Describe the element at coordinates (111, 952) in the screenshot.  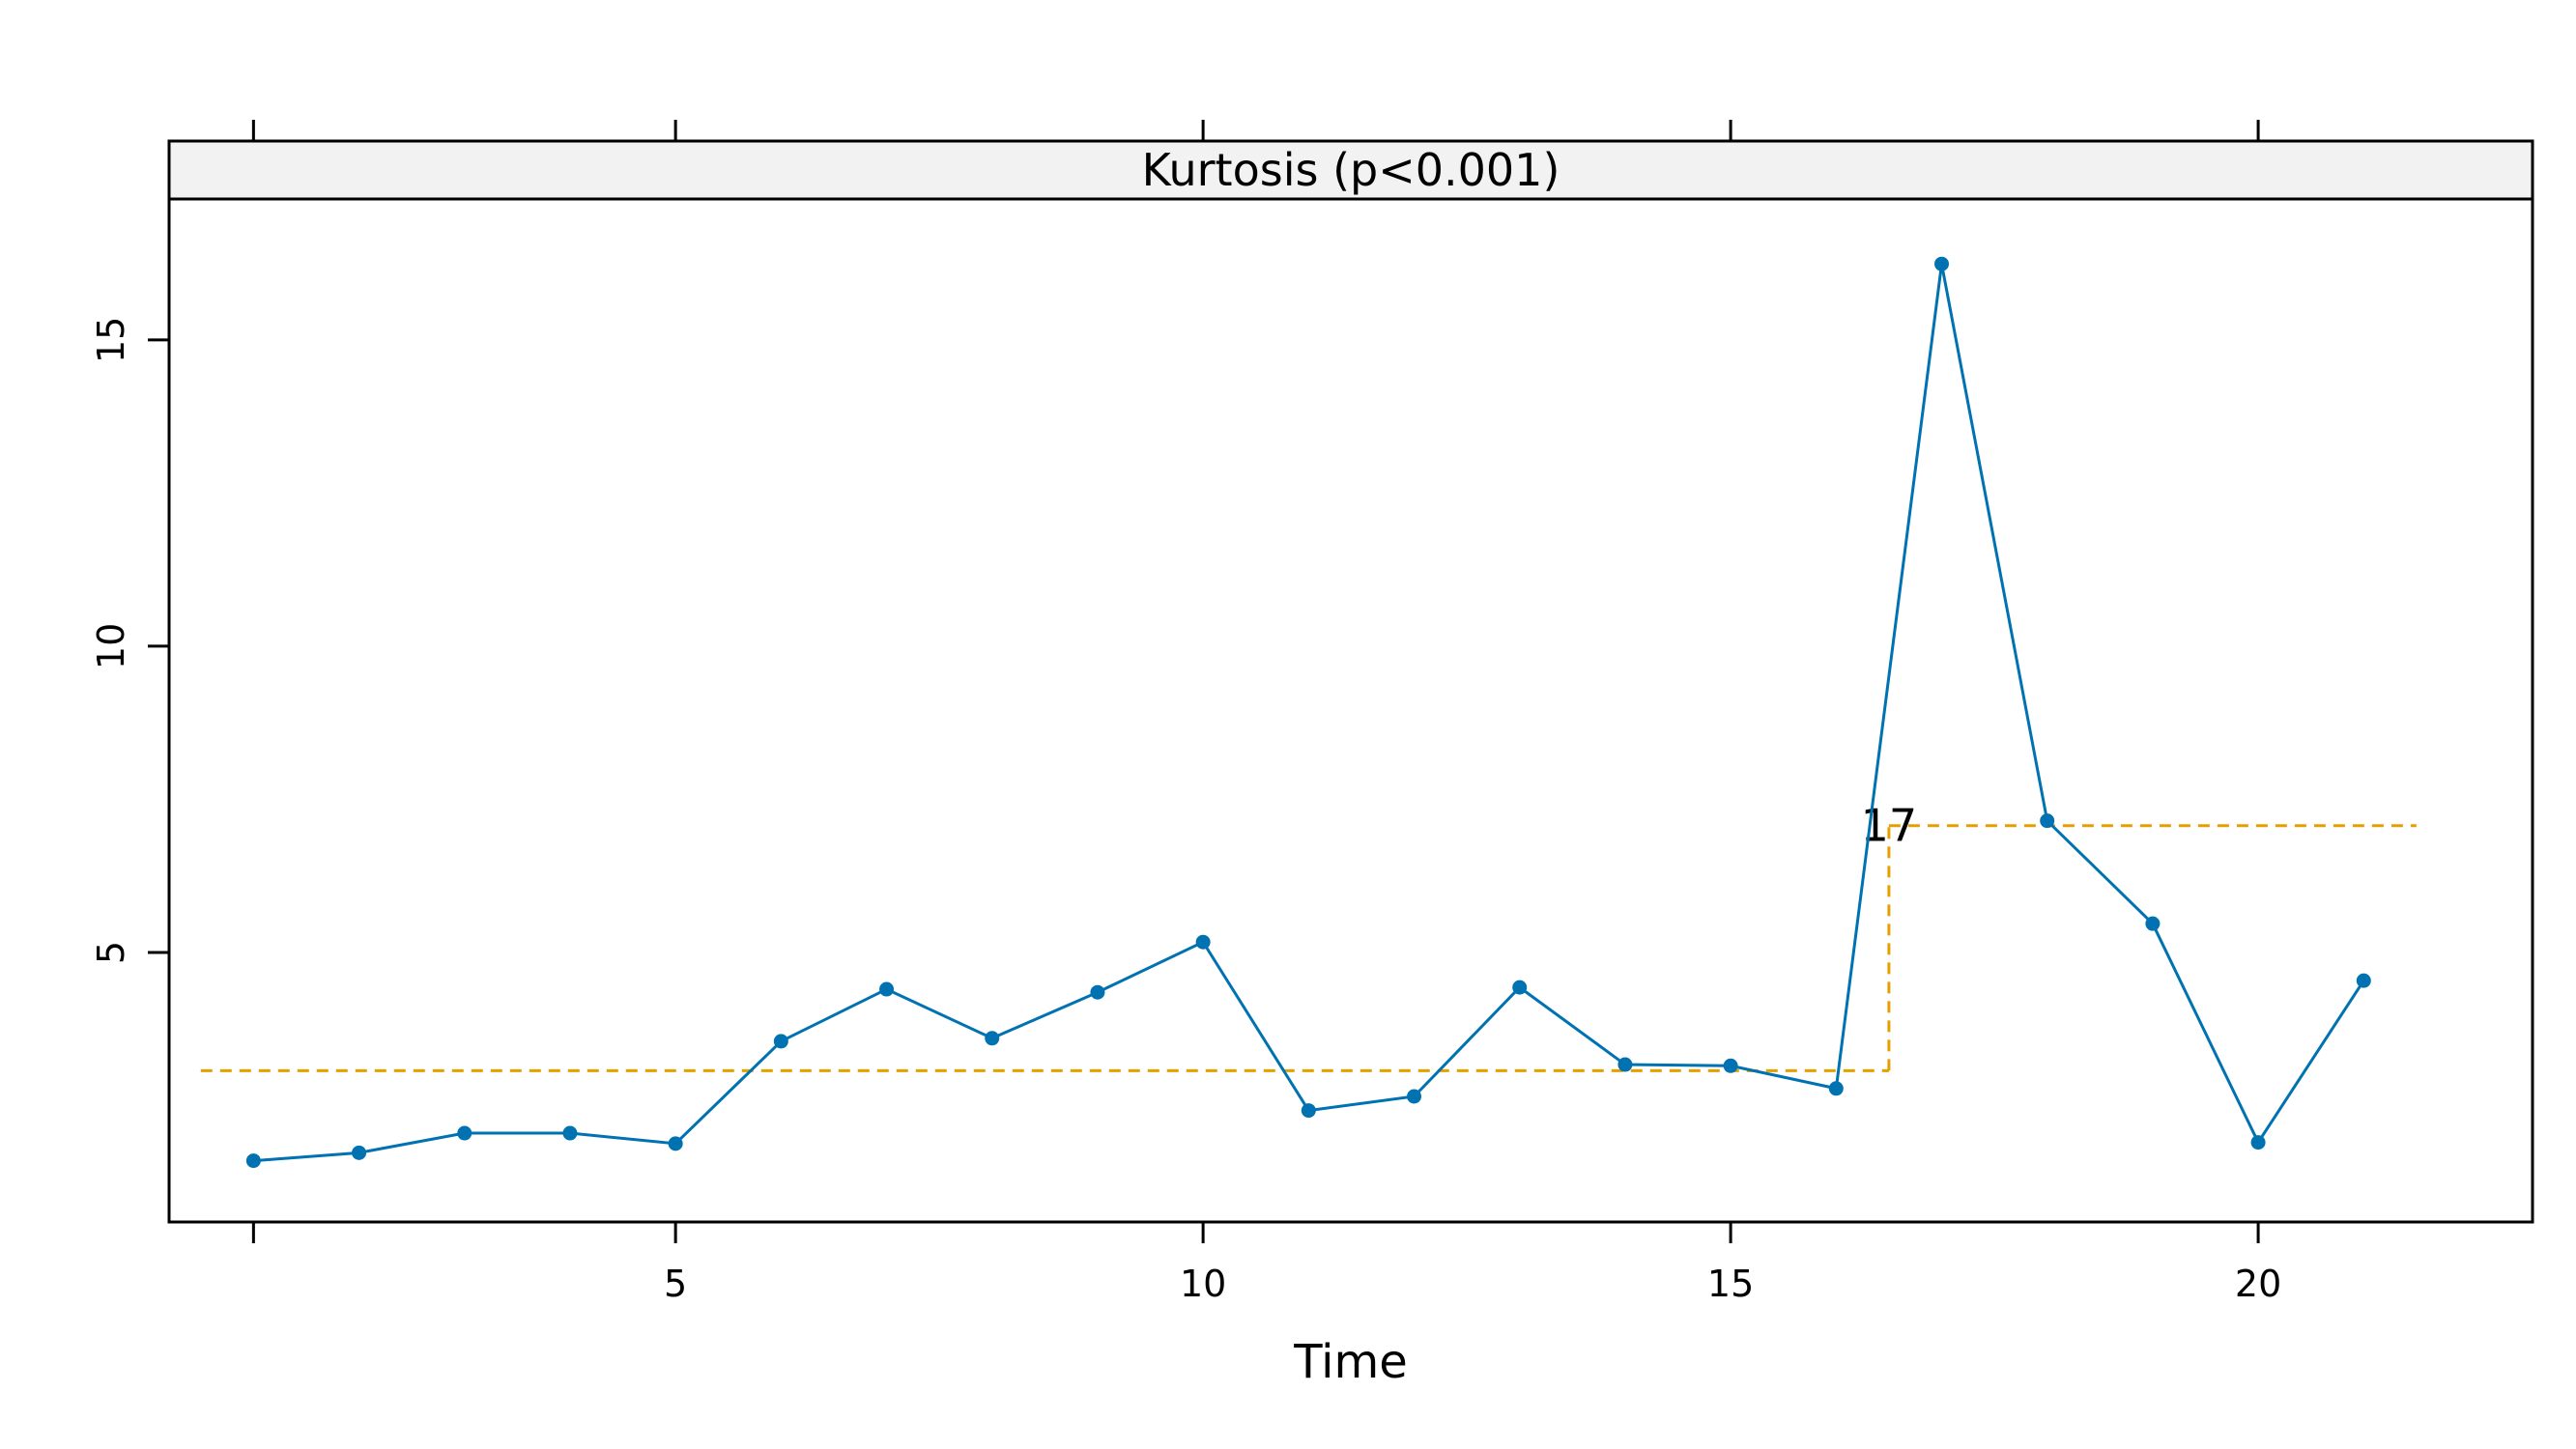
I see `y-tick-label: 5` at that location.